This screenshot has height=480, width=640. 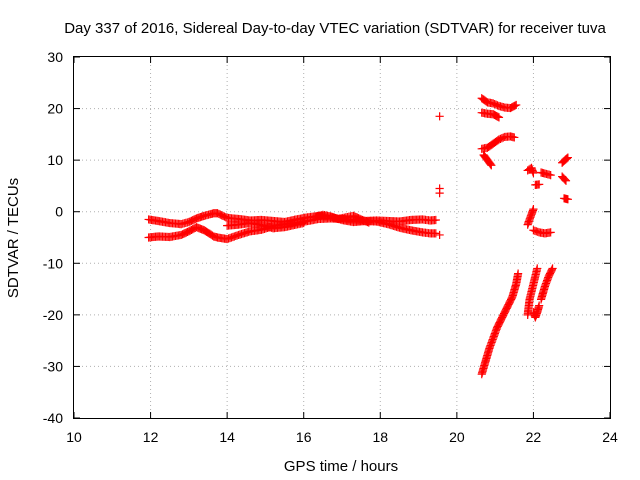 I want to click on series-t5, so click(x=439, y=176).